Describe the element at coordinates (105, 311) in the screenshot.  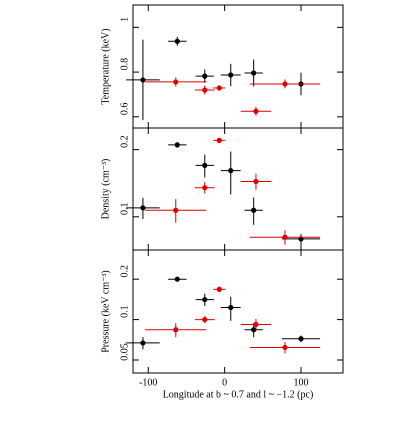
I see `y-axis-label: Pressure (keV cm⁻³)` at that location.